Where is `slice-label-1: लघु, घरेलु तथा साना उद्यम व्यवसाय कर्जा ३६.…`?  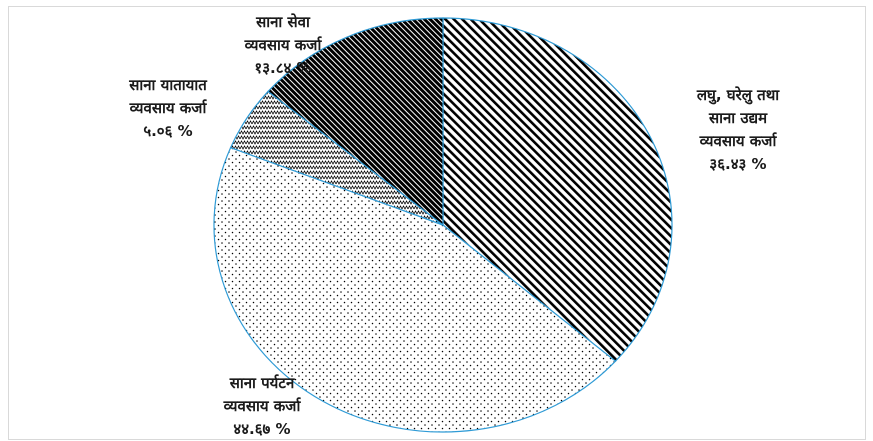 slice-label-1: लघु, घरेलु तथा साना उद्यम व्यवसाय कर्जा ३६.… is located at coordinates (738, 129).